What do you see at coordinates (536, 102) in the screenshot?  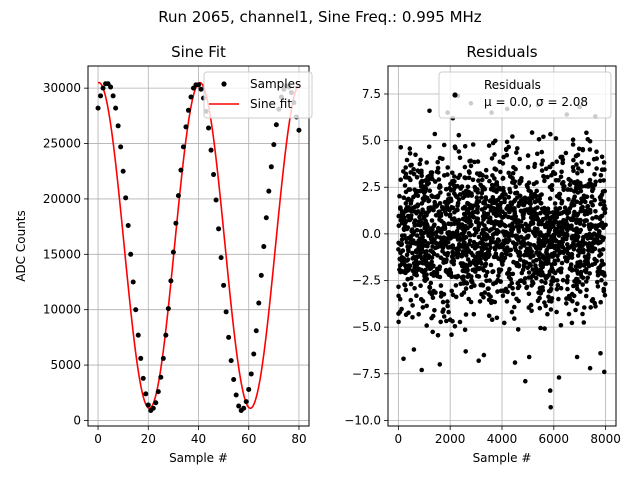 I see `legend-residuals-stats: μ = 0.0, σ = 2.08` at bounding box center [536, 102].